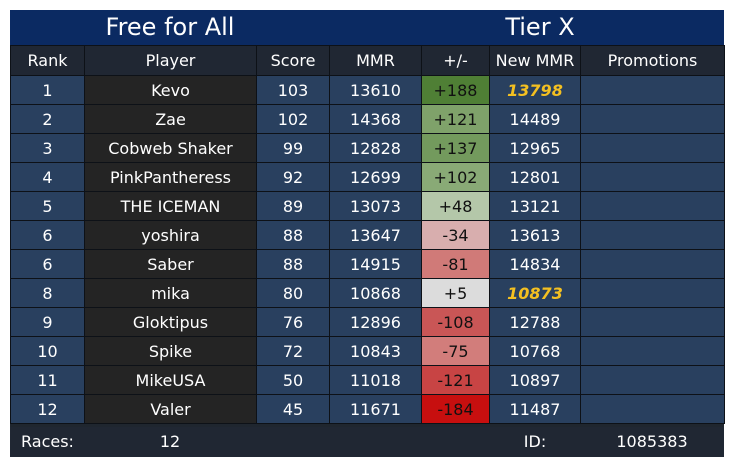 Image resolution: width=733 pixels, height=465 pixels. I want to click on table-row: 11 MikeUSA 50 11018 -121 10897, so click(367, 380).